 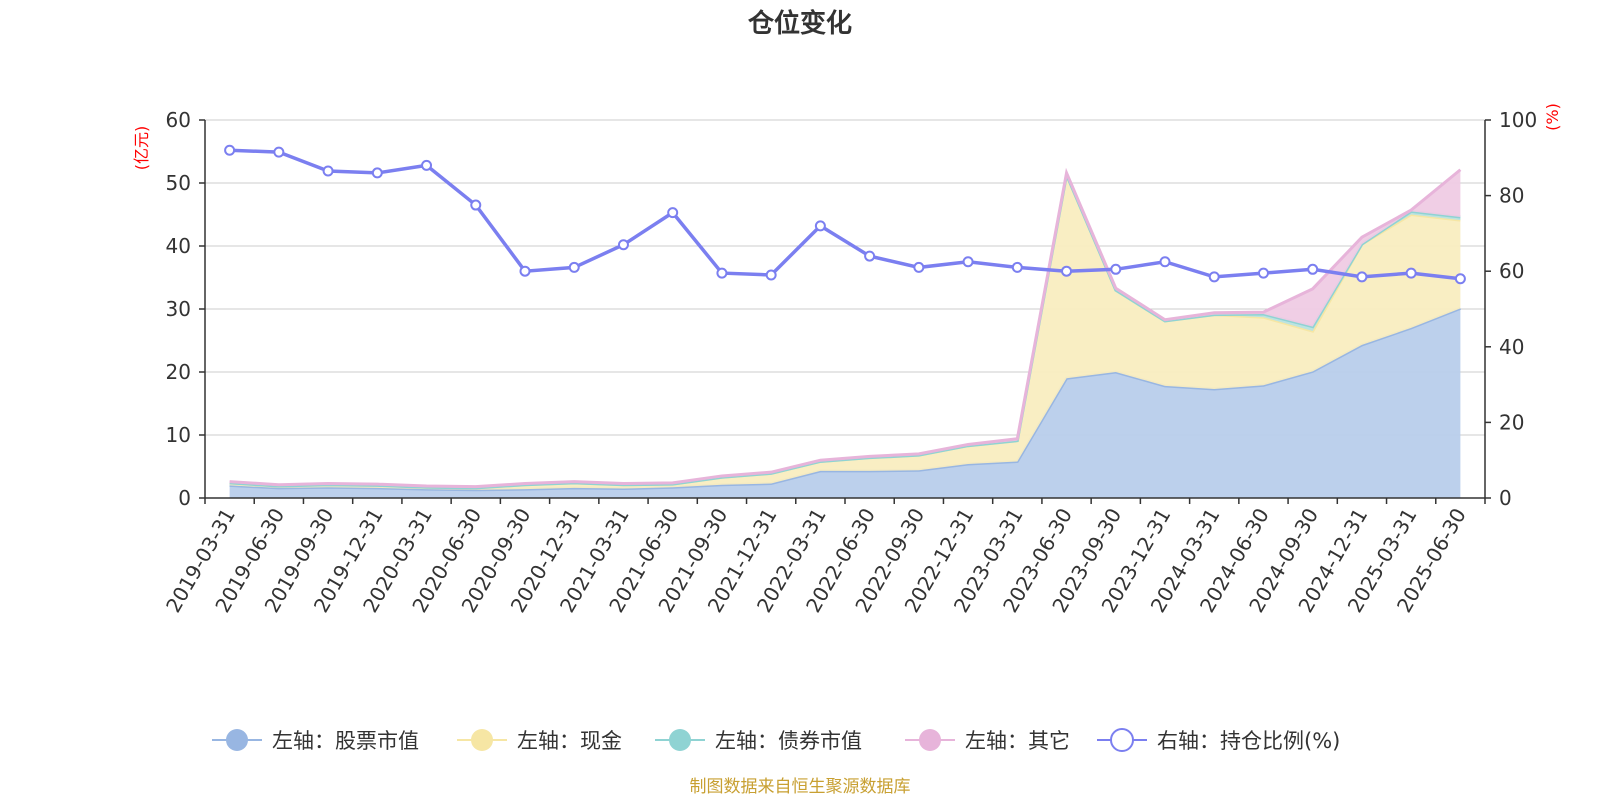 I want to click on left-tick-label: 0, so click(x=184, y=498).